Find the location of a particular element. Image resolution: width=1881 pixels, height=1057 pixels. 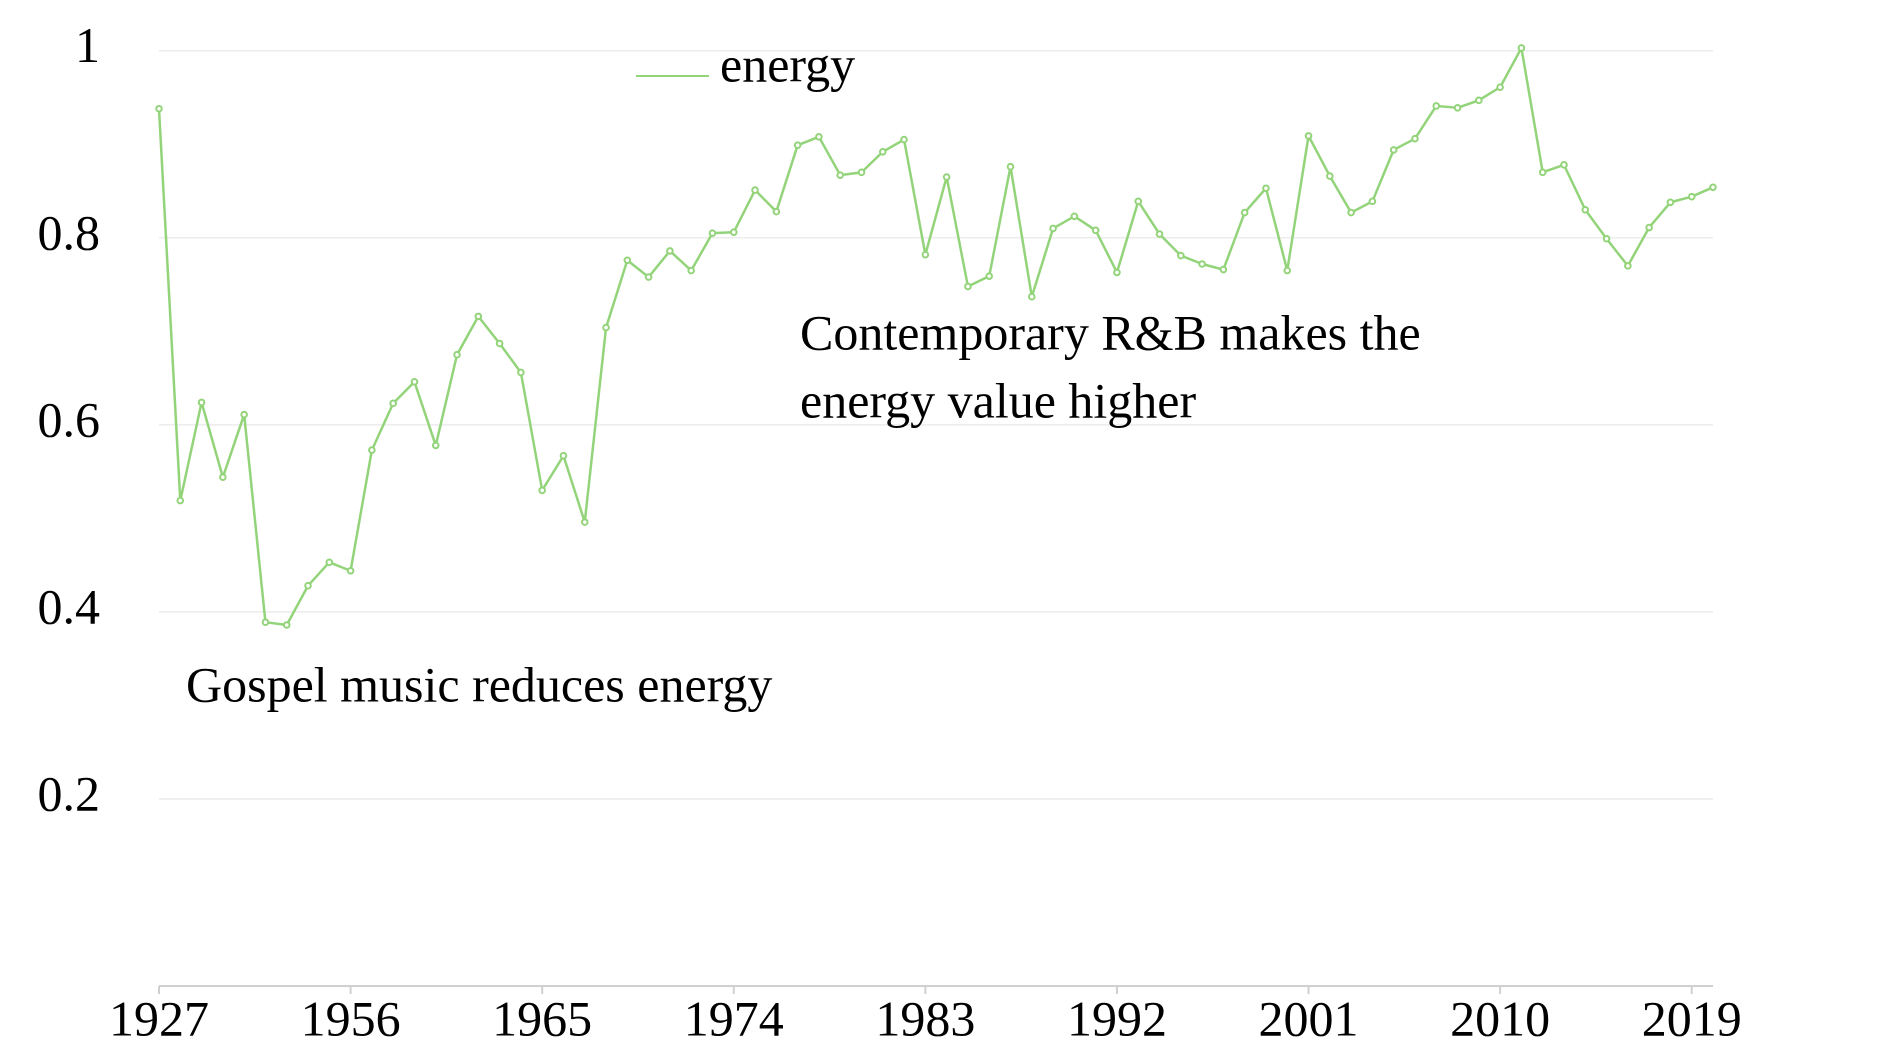

y-tick-label: 0.4 is located at coordinates (69, 606).